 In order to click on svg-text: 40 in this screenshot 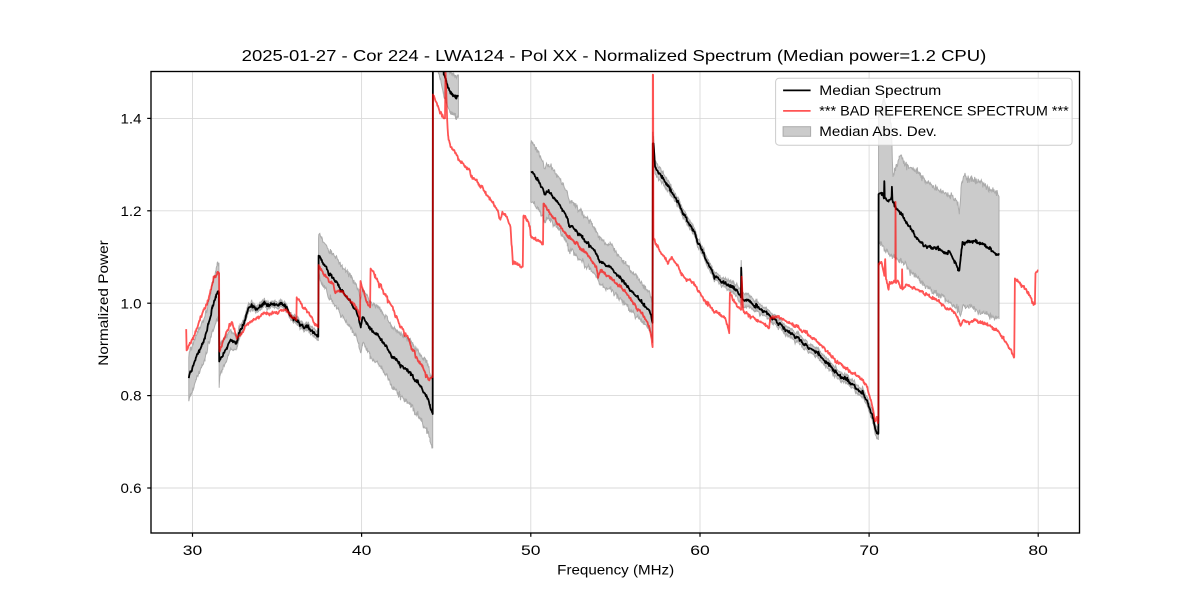, I will do `click(362, 550)`.